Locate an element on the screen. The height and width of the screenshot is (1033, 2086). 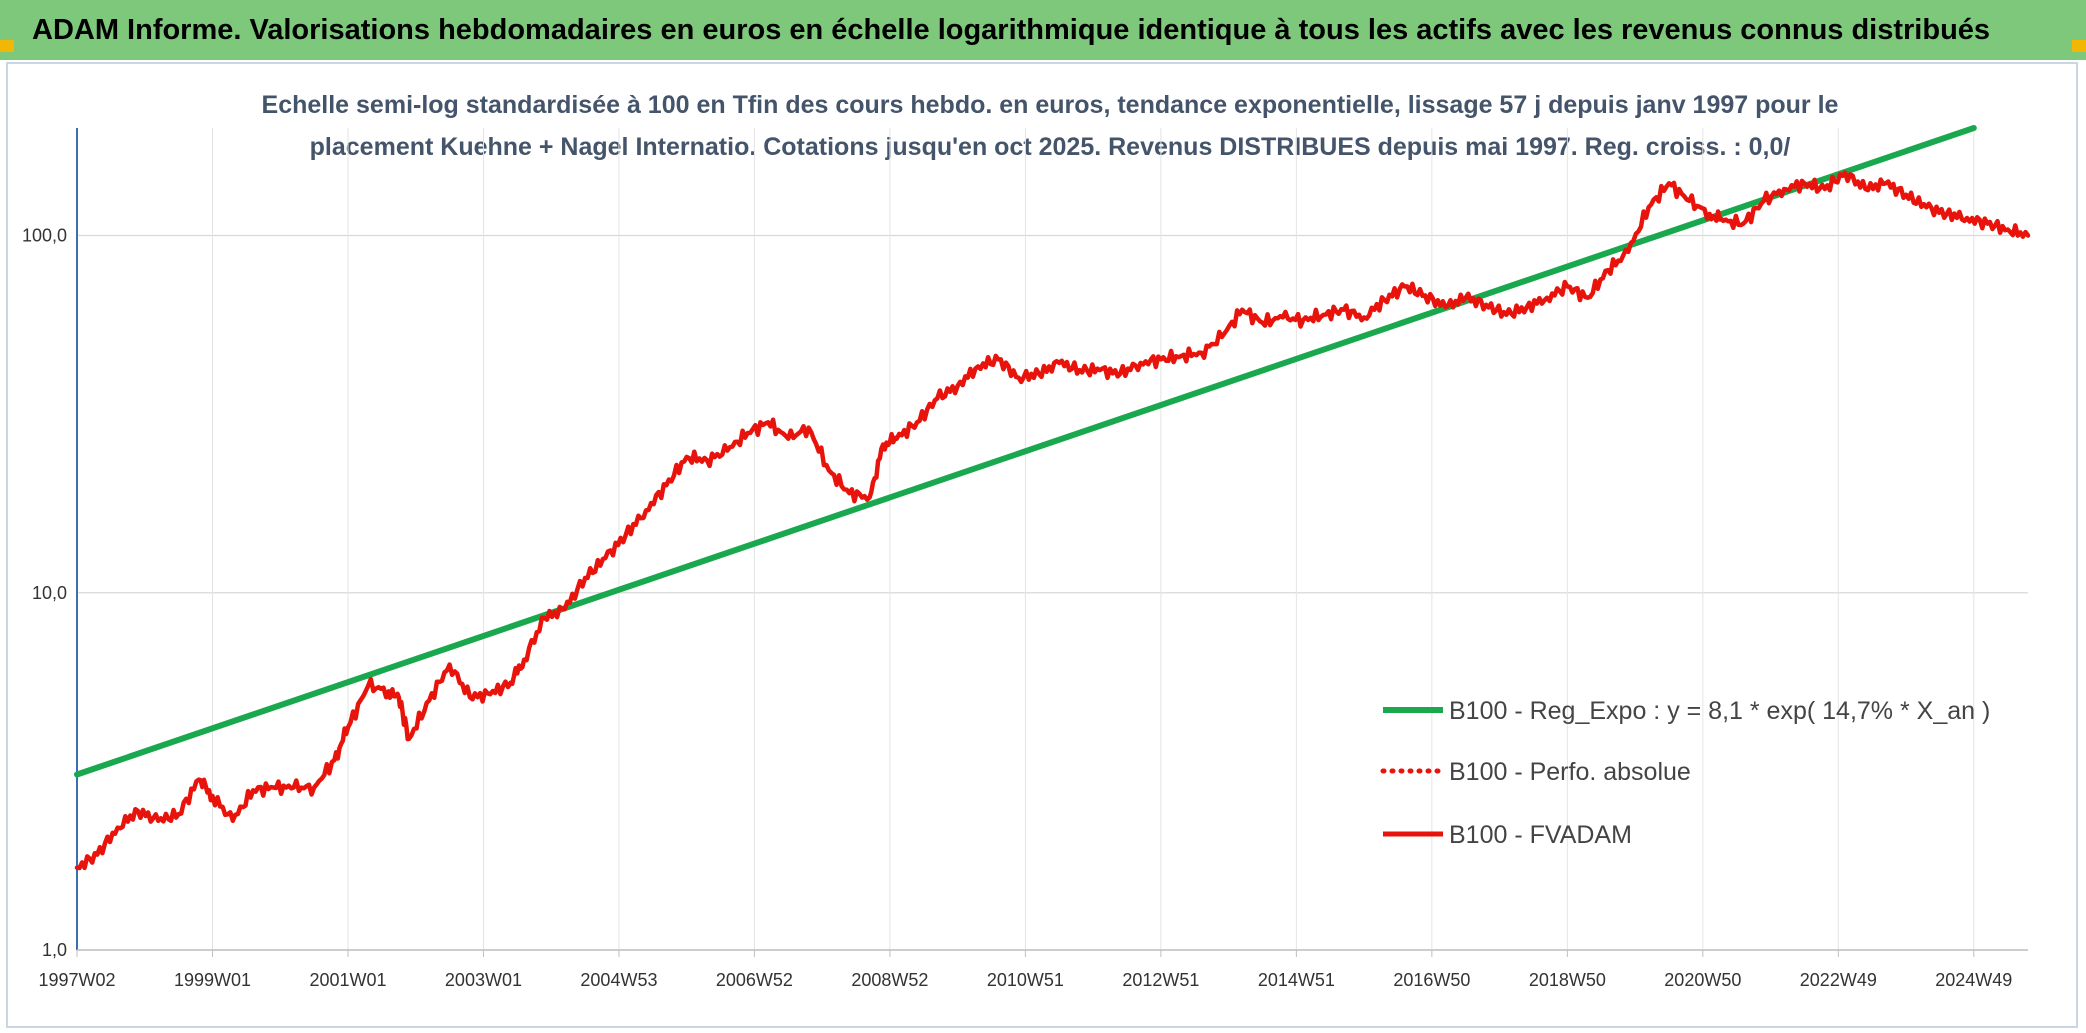
x-tick-label: 2016W50 is located at coordinates (1431, 980).